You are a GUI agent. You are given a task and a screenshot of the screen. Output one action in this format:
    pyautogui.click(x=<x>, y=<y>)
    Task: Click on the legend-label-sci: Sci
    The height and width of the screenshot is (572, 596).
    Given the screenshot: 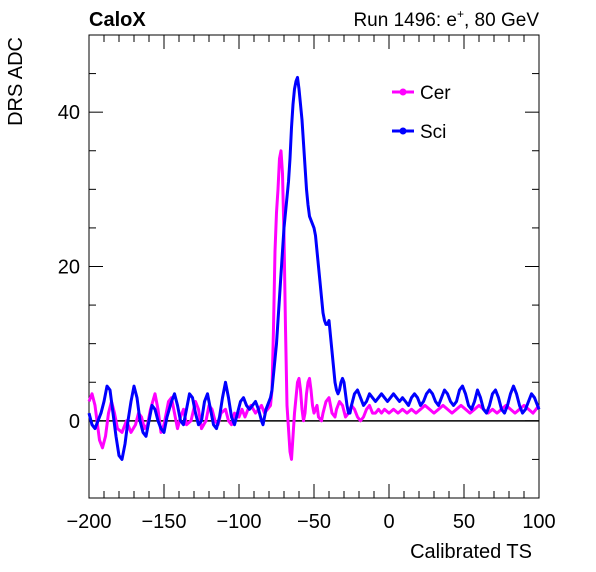 What is the action you would take?
    pyautogui.click(x=433, y=132)
    